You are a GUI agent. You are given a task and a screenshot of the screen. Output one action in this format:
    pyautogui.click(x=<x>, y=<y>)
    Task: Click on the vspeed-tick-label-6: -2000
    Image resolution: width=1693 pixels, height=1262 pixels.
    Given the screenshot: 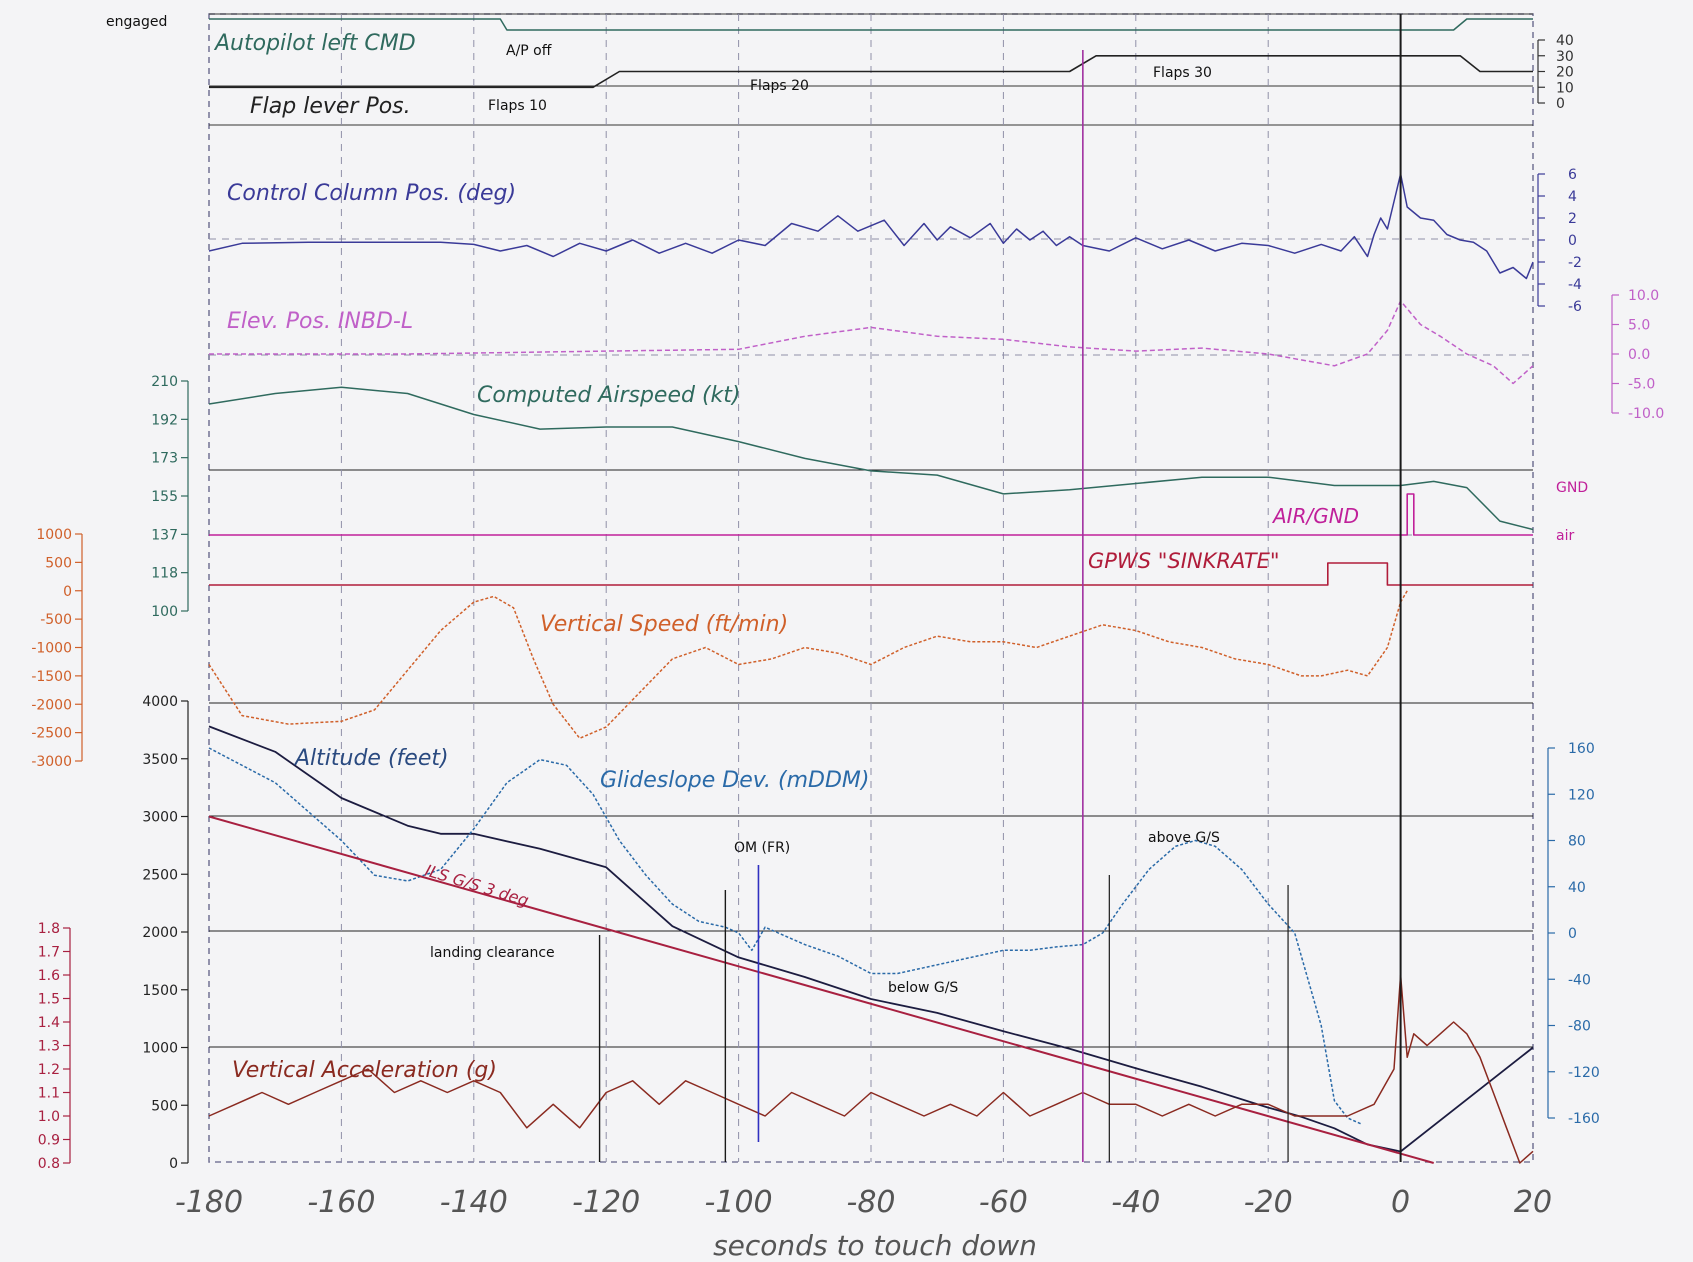 What is the action you would take?
    pyautogui.click(x=51, y=705)
    